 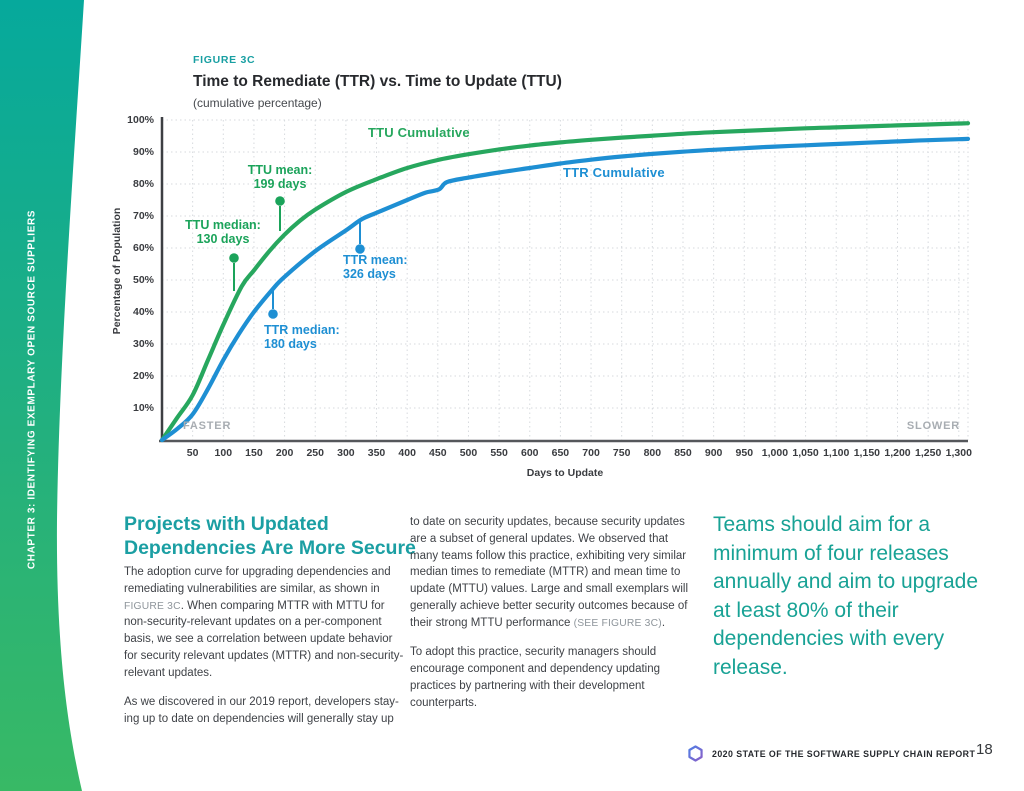 What do you see at coordinates (683, 453) in the screenshot?
I see `x-tick-label: 850` at bounding box center [683, 453].